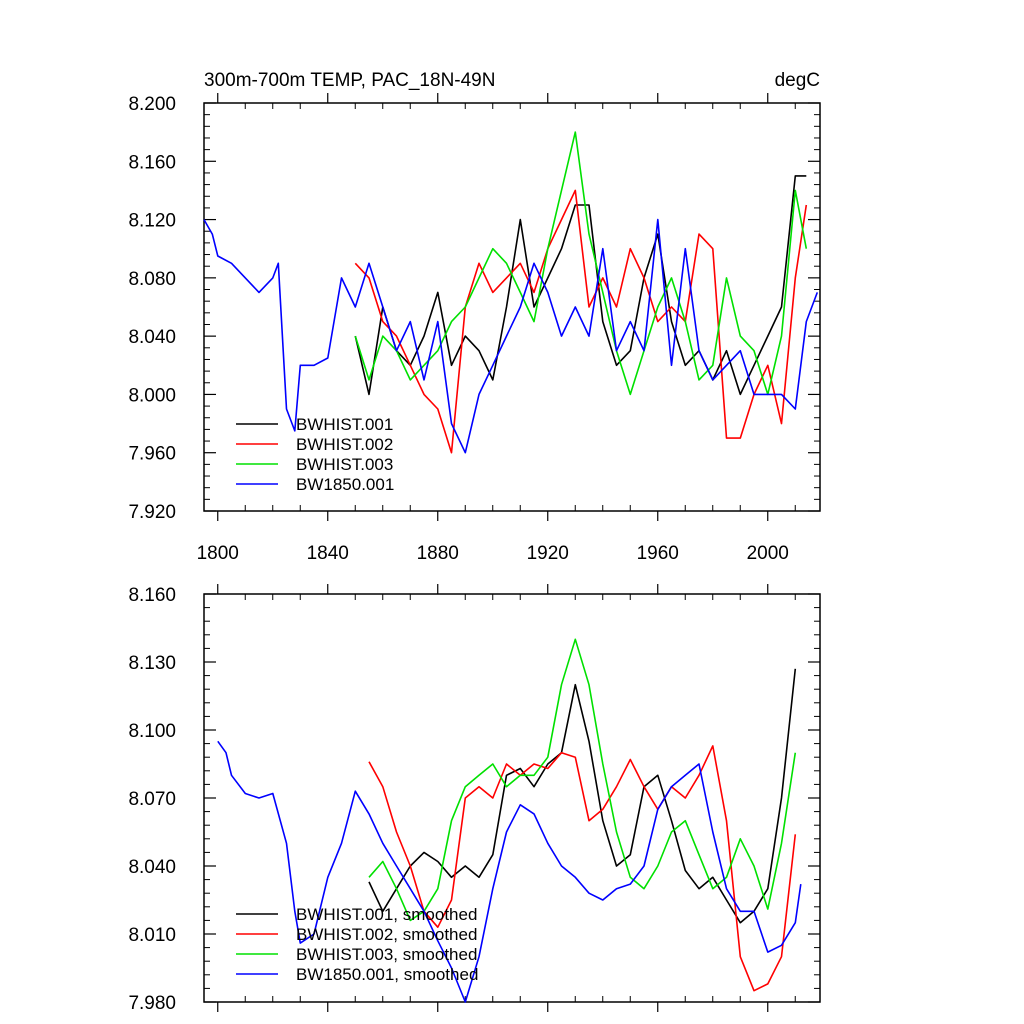 This screenshot has width=1024, height=1024. Describe the element at coordinates (152, 512) in the screenshot. I see `y-tick-label: 7.920` at that location.